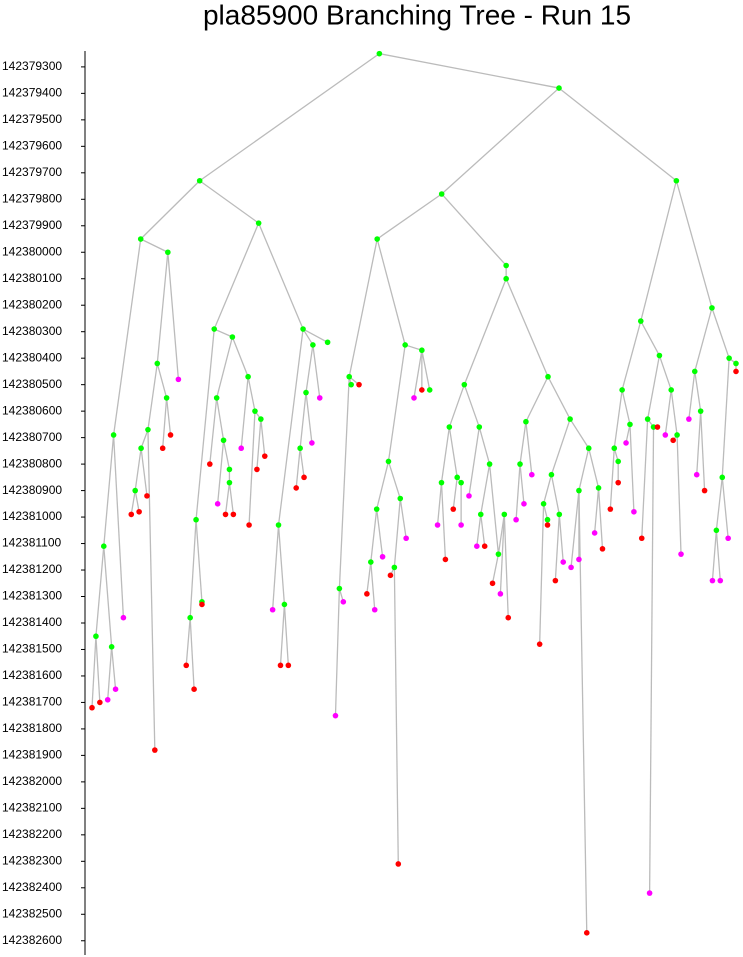  What do you see at coordinates (32, 516) in the screenshot?
I see `y-tick-label: 142381000` at bounding box center [32, 516].